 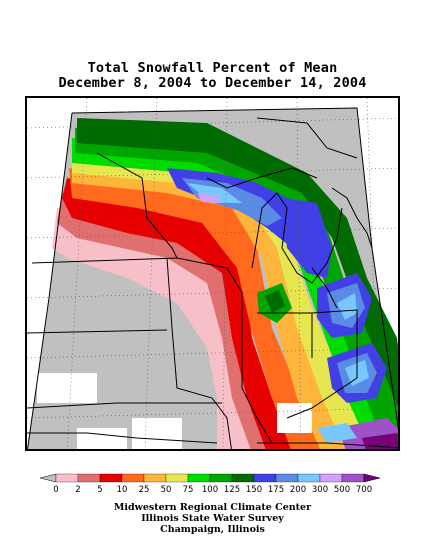 What do you see at coordinates (166, 490) in the screenshot?
I see `legend-label: 50` at bounding box center [166, 490].